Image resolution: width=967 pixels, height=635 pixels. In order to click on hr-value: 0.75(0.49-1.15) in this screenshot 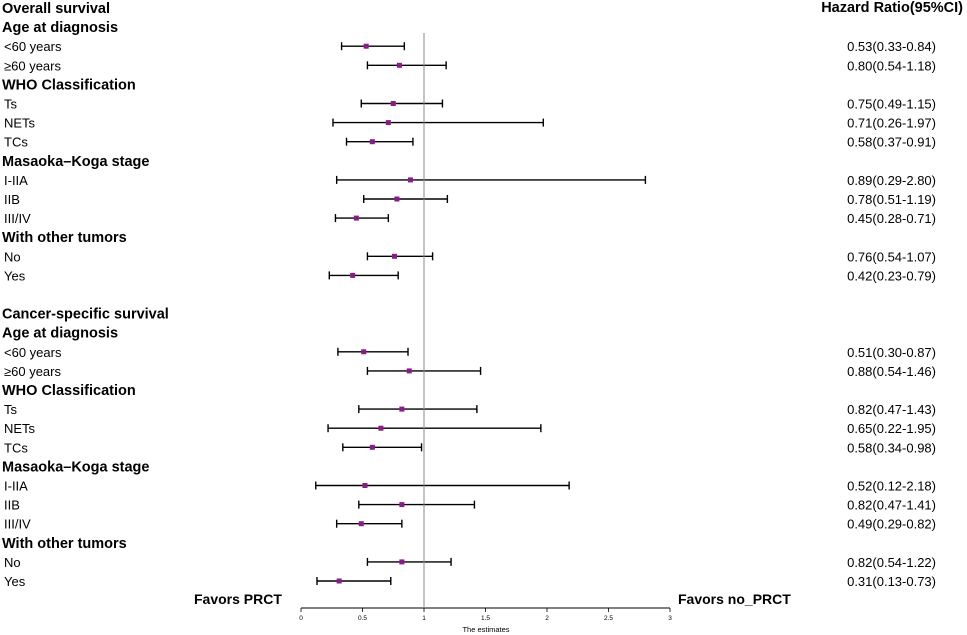, I will do `click(891, 104)`.